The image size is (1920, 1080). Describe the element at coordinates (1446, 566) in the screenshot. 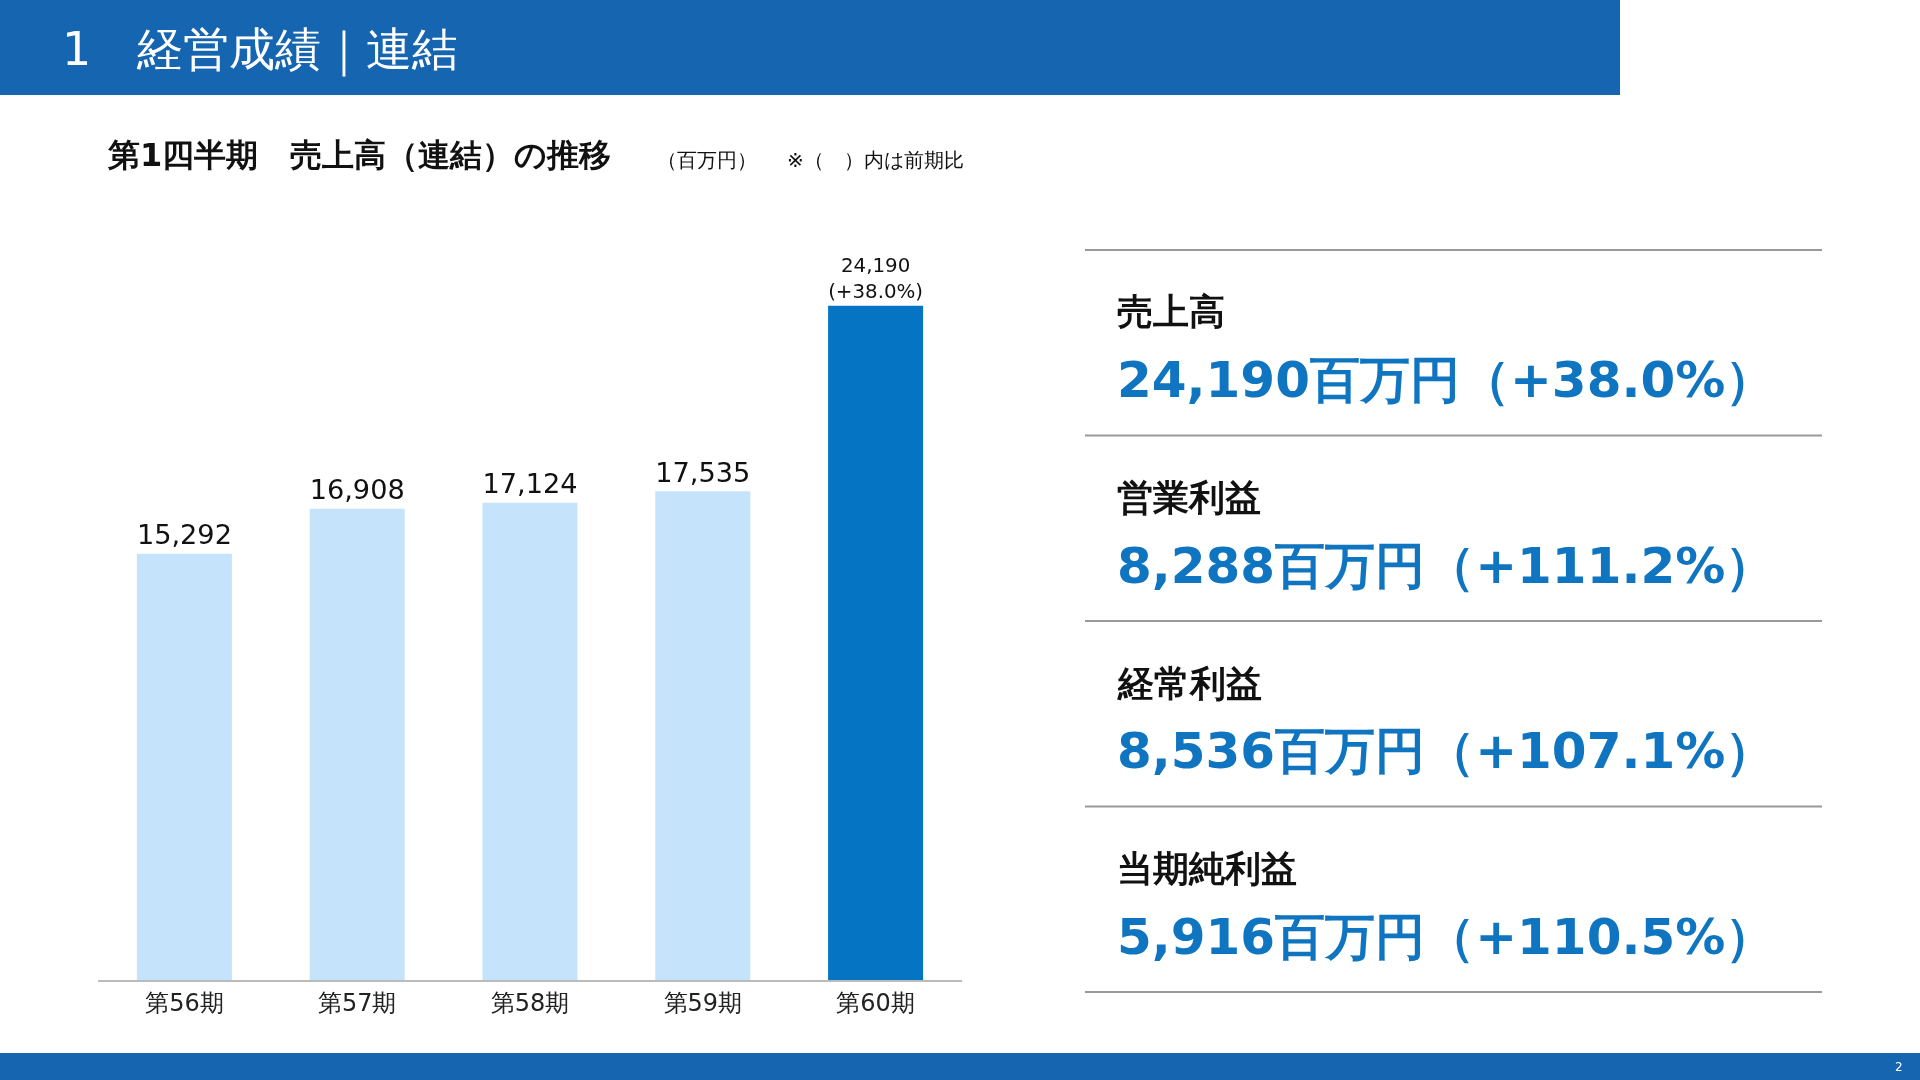

I see `text: 8,288百万円（+111.2%）` at that location.